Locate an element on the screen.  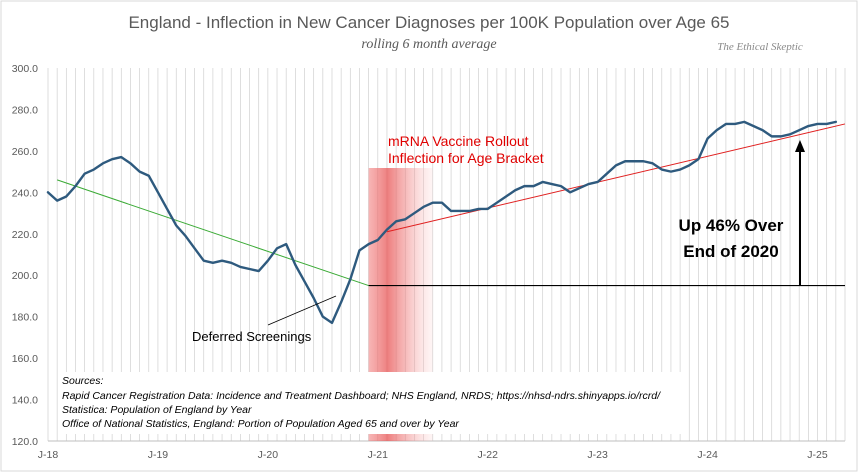
y-tick-label: 180.0 is located at coordinates (25, 318).